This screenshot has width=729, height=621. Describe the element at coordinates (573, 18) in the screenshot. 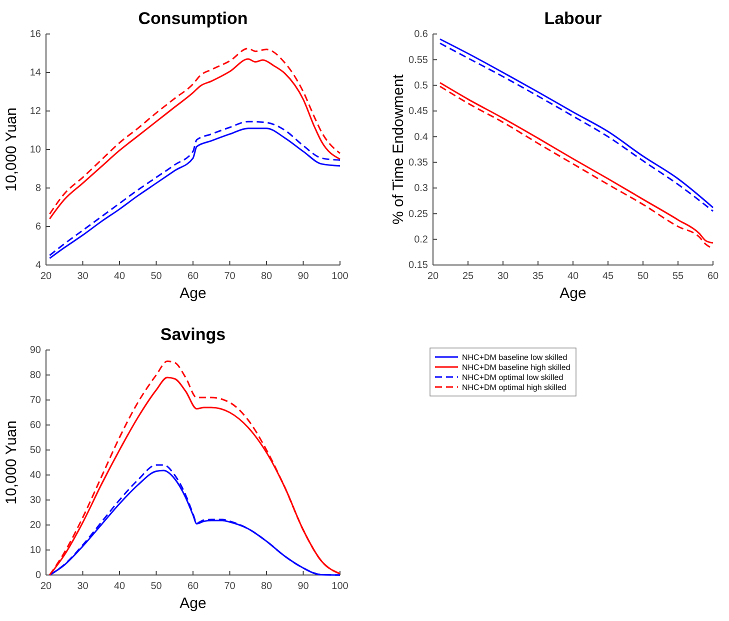

I see `chart-title: Labour` at that location.